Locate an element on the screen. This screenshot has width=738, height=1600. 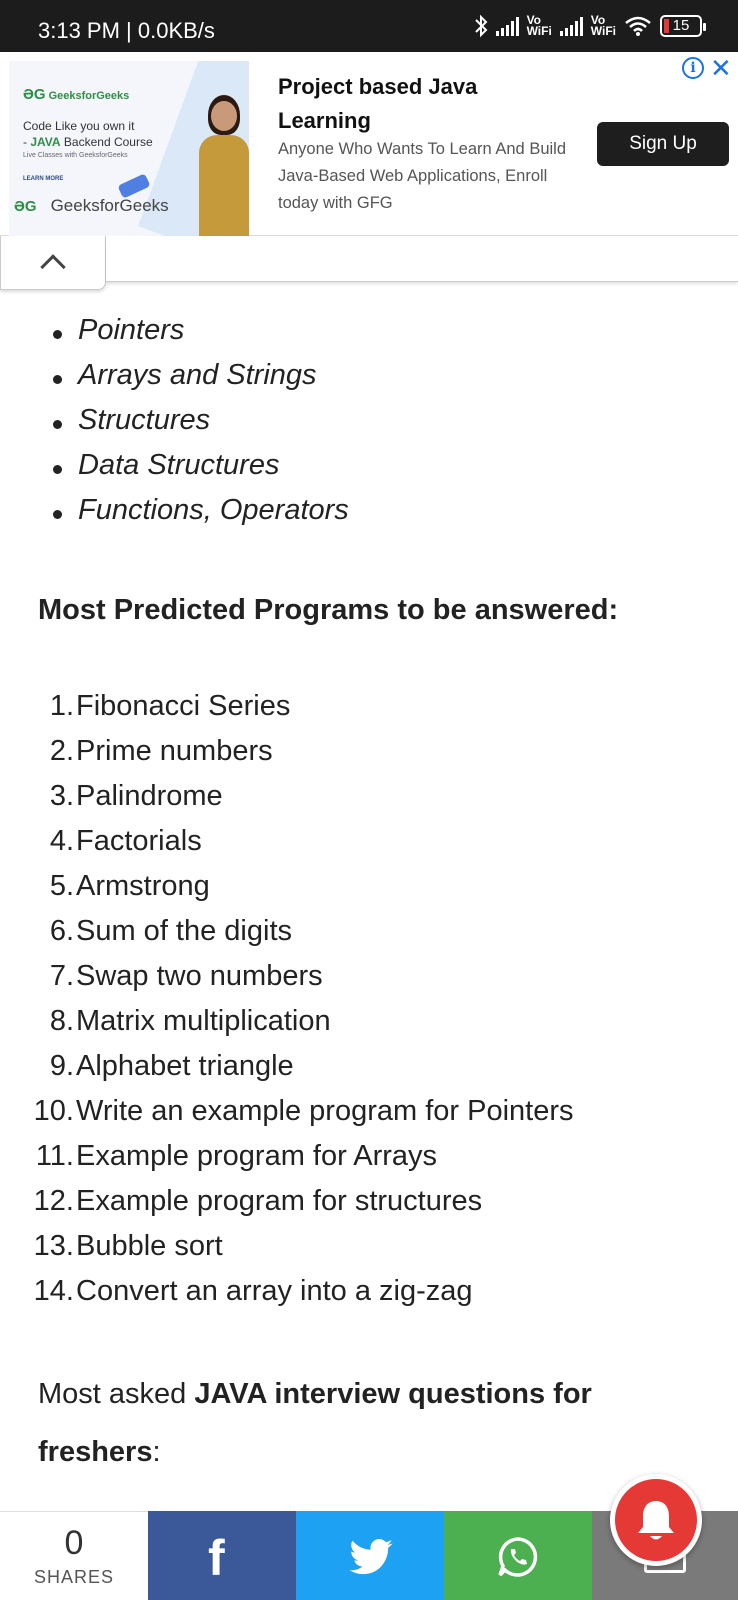
facebook-share-button: f is located at coordinates (222, 1555).